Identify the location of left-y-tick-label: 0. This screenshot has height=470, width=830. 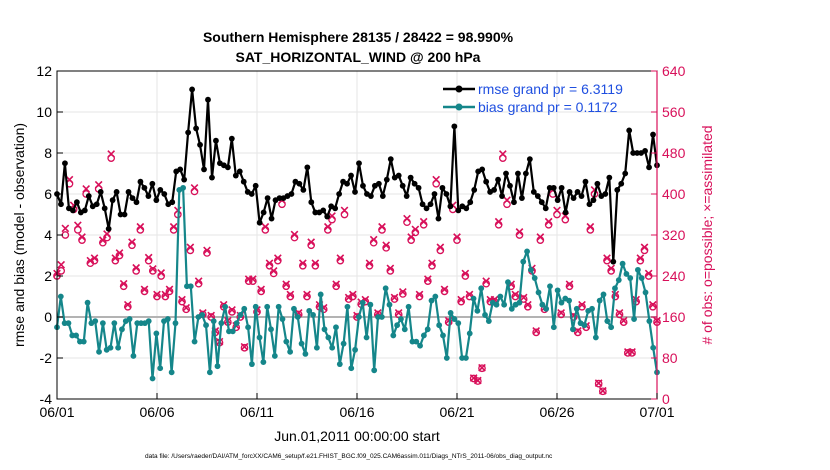
(48, 317).